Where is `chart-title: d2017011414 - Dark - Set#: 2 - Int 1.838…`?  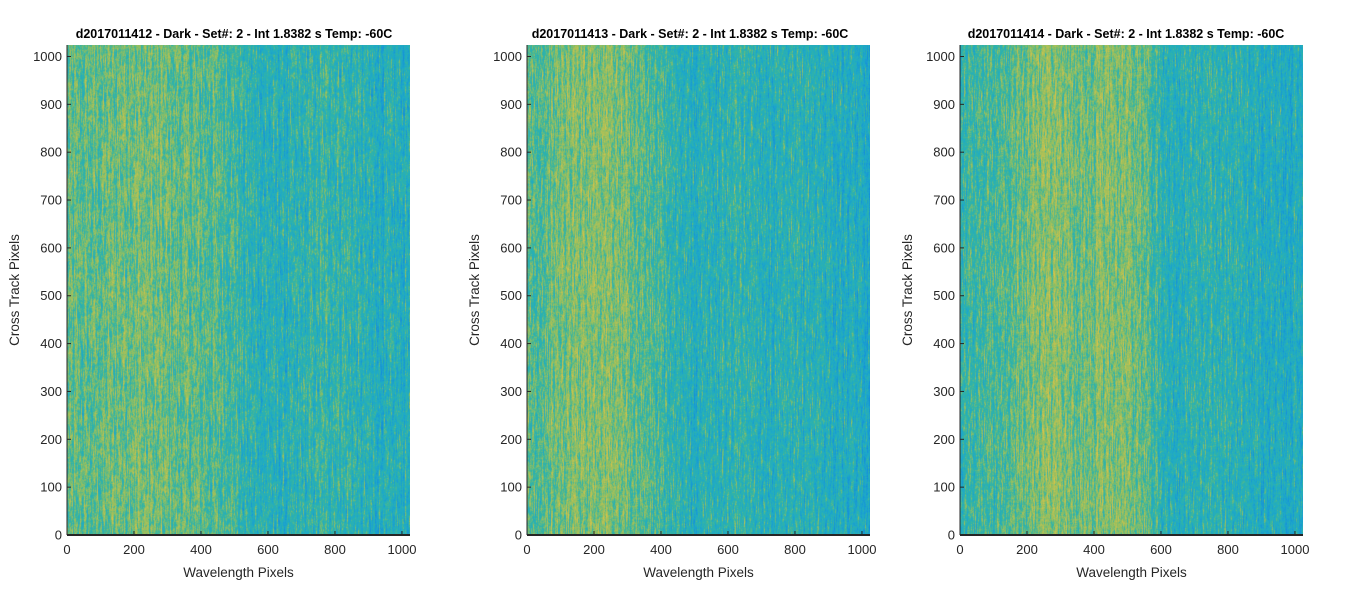 chart-title: d2017011414 - Dark - Set#: 2 - Int 1.838… is located at coordinates (1126, 34).